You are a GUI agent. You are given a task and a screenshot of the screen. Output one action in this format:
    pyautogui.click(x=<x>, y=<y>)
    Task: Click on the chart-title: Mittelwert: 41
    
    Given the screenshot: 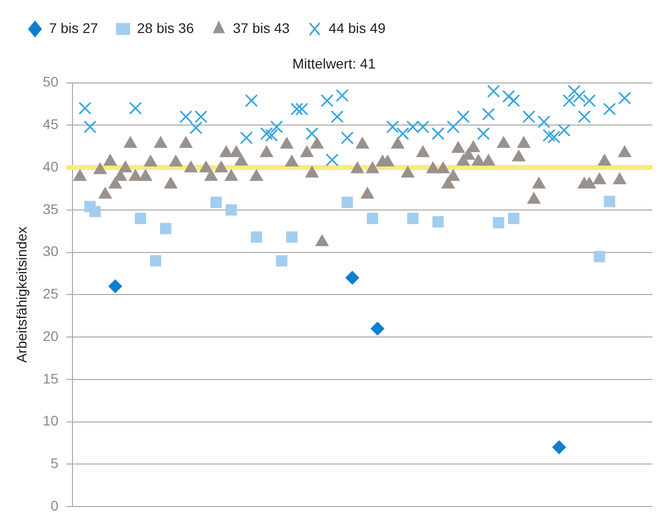 What is the action you would take?
    pyautogui.click(x=334, y=63)
    